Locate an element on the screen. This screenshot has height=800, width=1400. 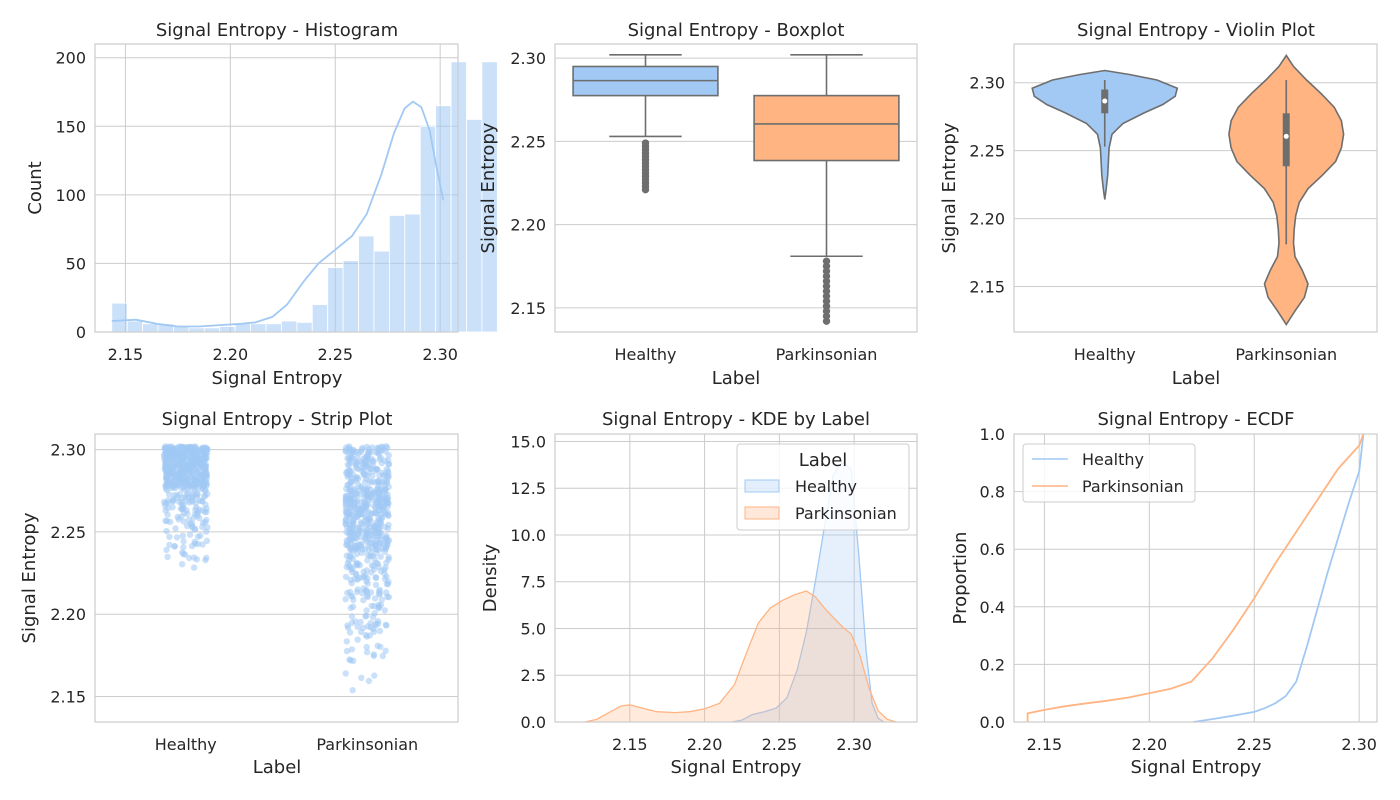
y-axis-label-violin: Signal Entropy is located at coordinates (949, 187).